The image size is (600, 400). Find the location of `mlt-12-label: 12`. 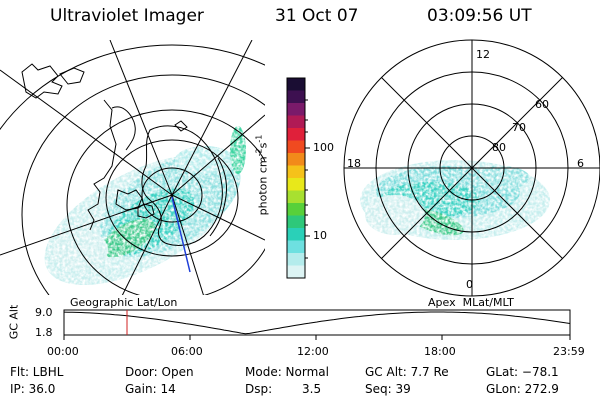

mlt-12-label: 12 is located at coordinates (483, 54).